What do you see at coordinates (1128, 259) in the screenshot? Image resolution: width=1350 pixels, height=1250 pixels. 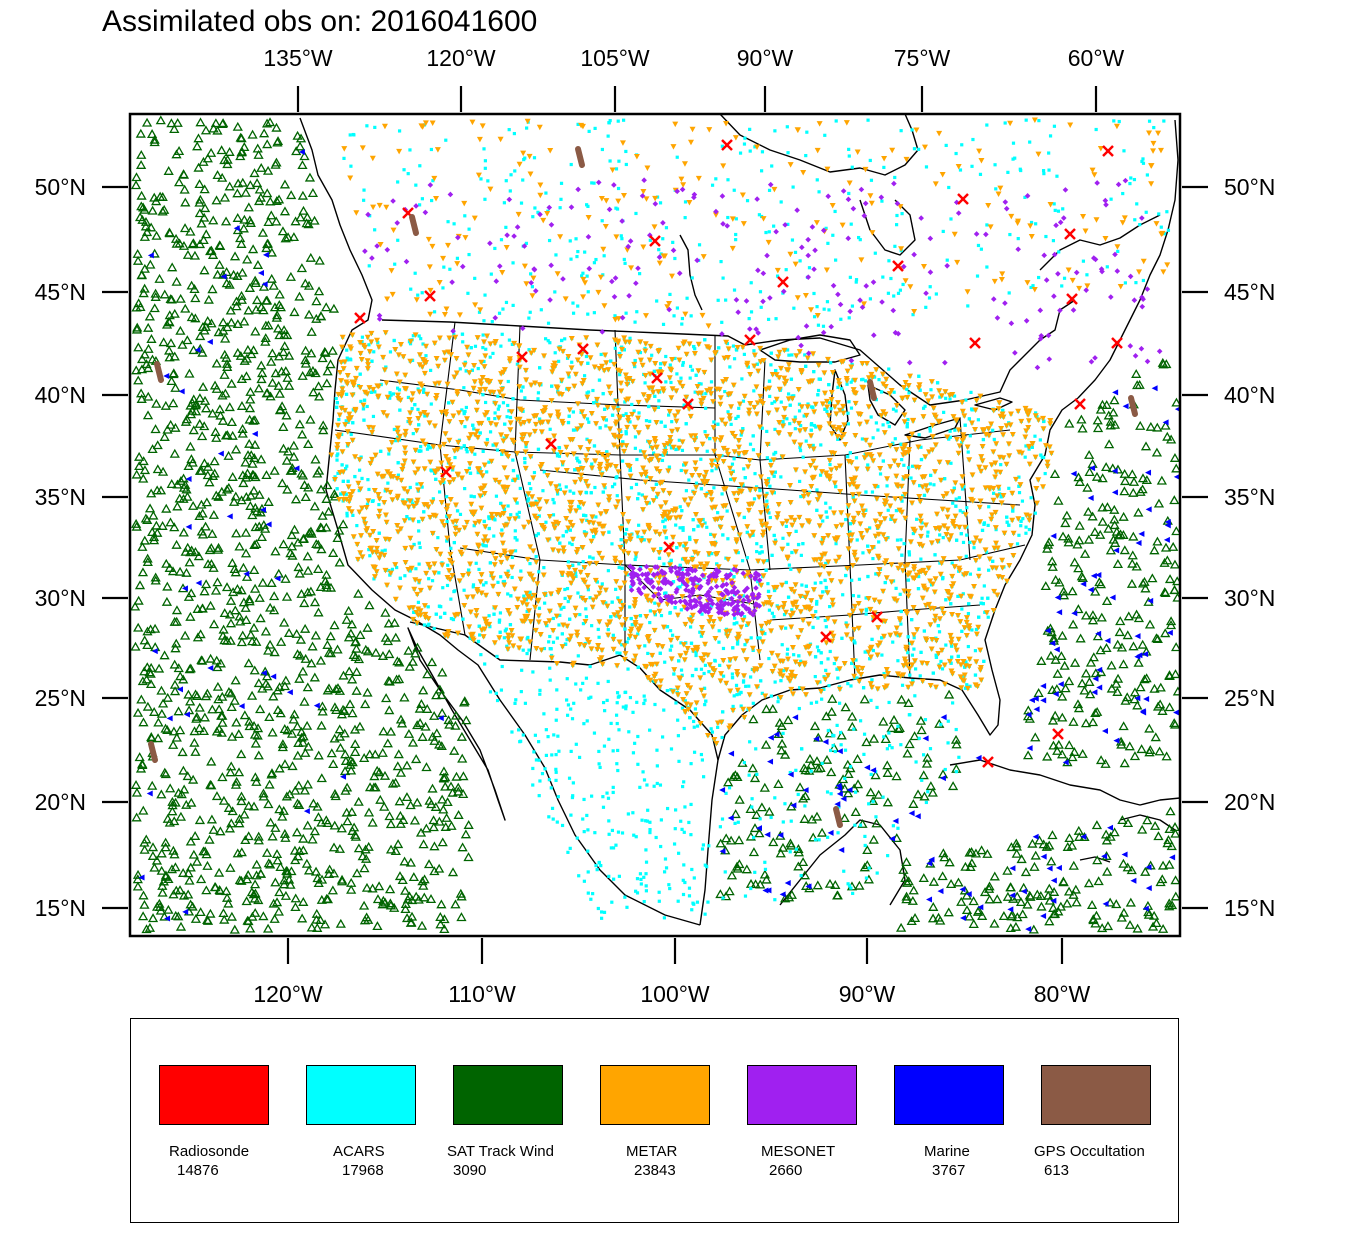 I see `coastline-northeast` at bounding box center [1128, 259].